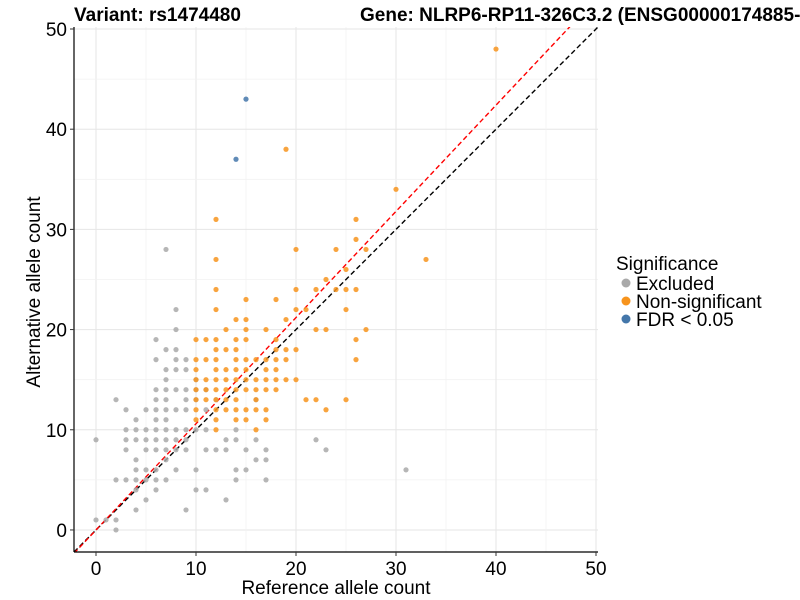 This screenshot has height=600, width=800. Describe the element at coordinates (96, 569) in the screenshot. I see `x-tick-label: 0` at that location.